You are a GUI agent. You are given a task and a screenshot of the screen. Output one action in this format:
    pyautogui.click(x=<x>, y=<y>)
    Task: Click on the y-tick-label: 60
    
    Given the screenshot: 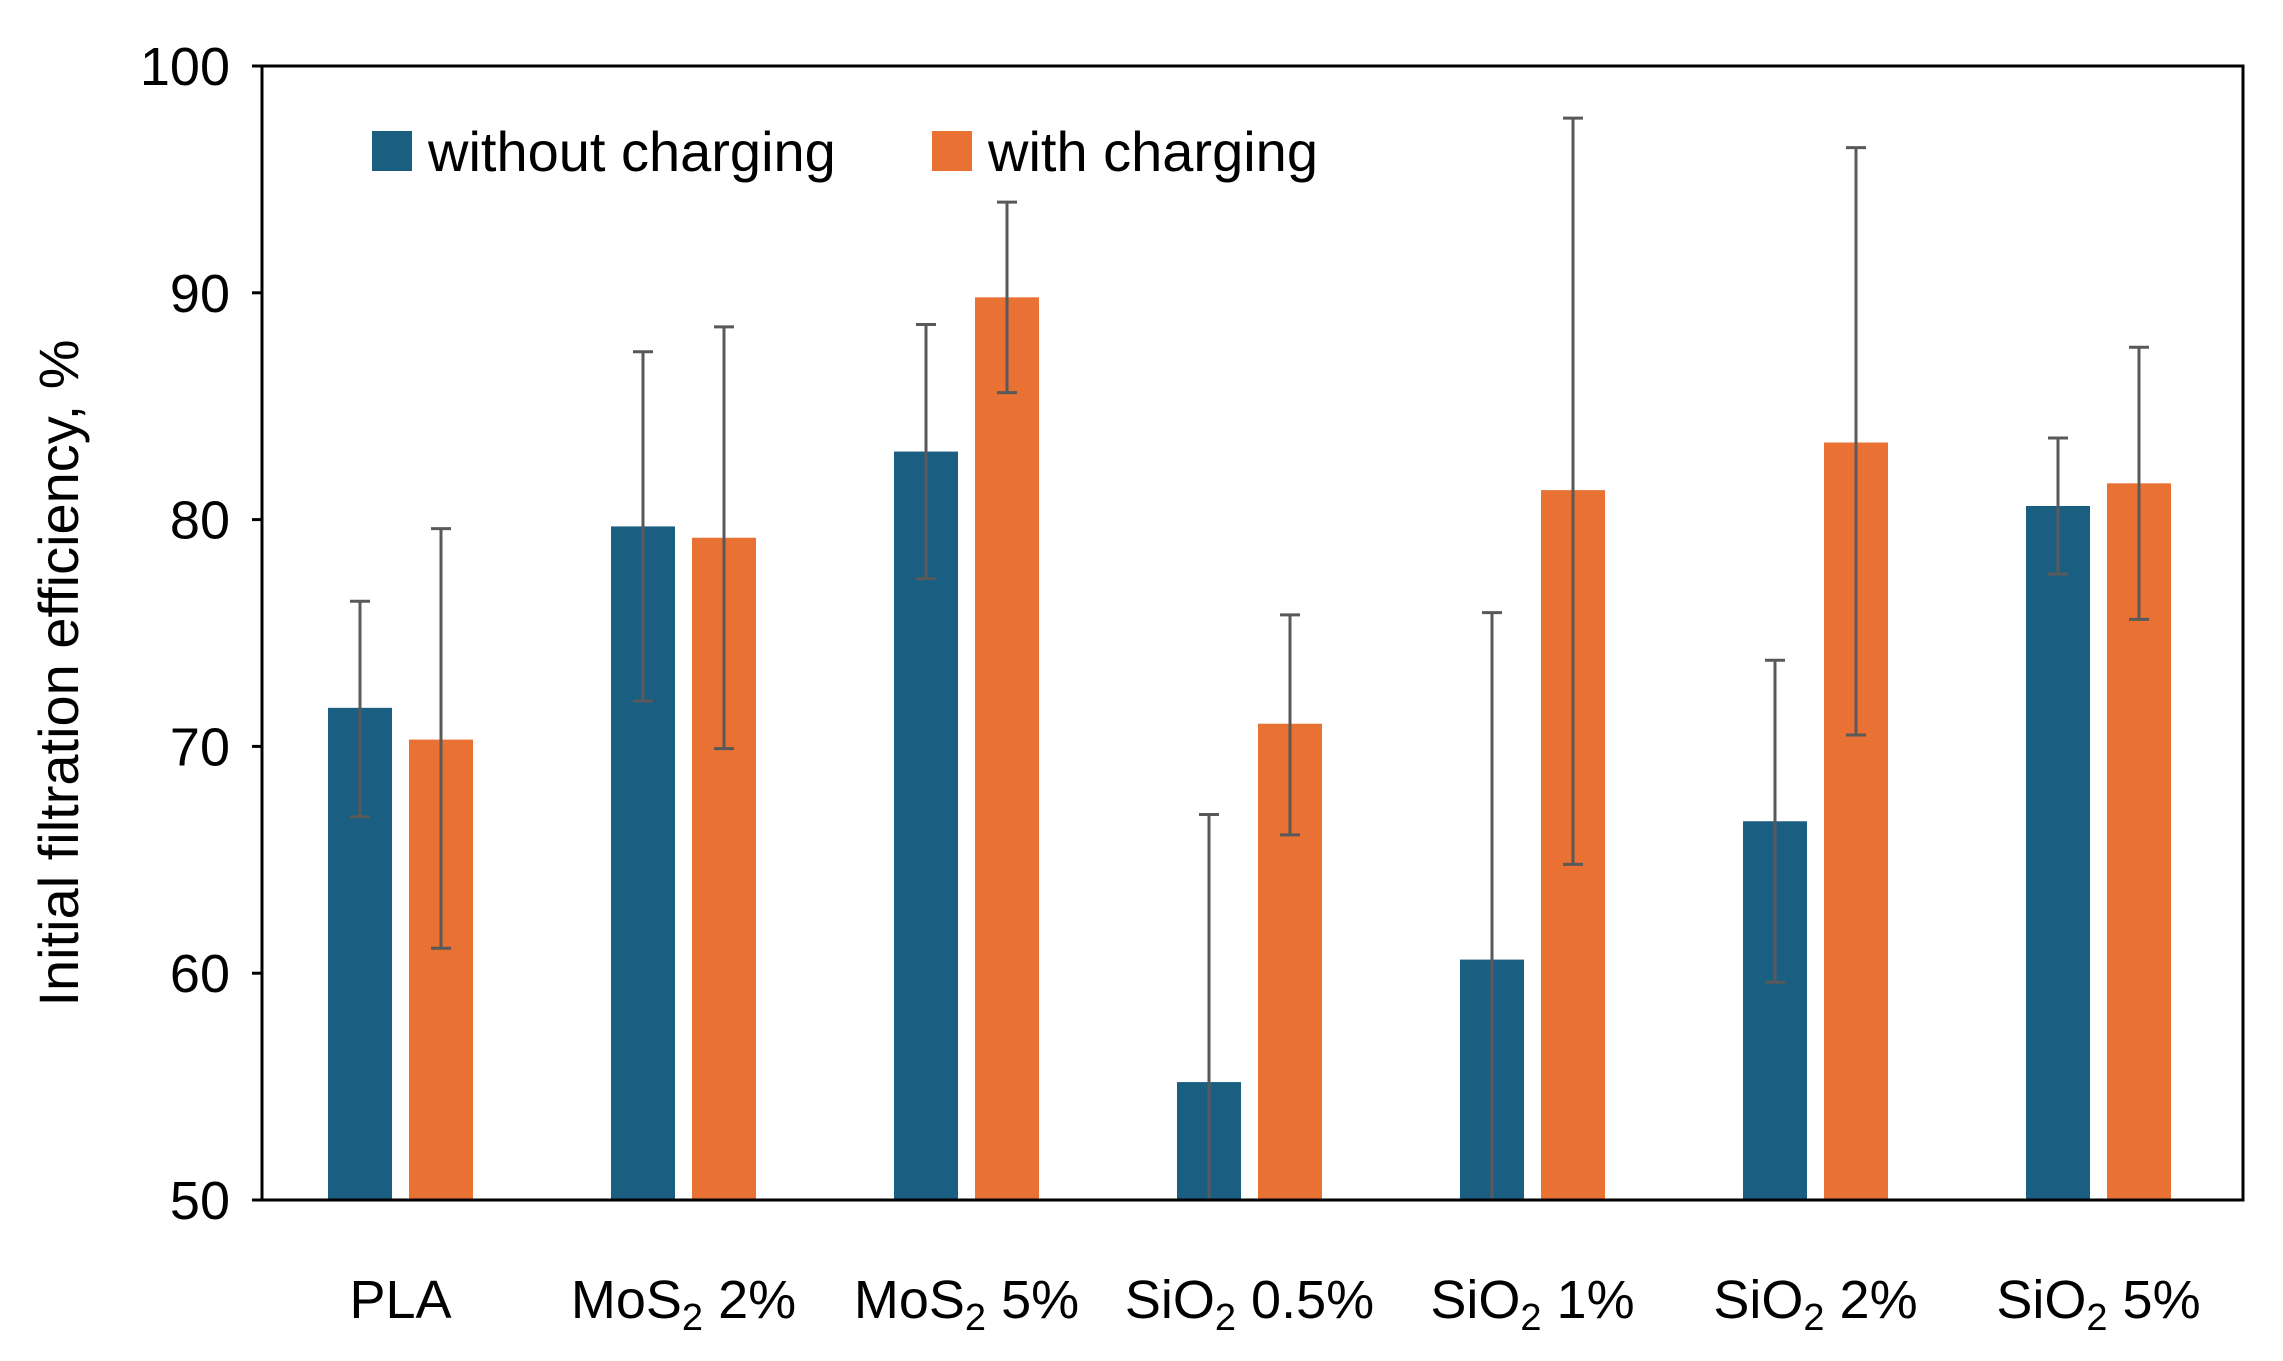 What is the action you would take?
    pyautogui.click(x=200, y=974)
    